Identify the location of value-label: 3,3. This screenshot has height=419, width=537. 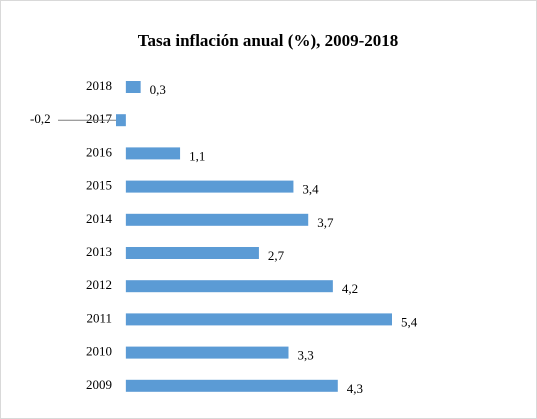
(306, 355).